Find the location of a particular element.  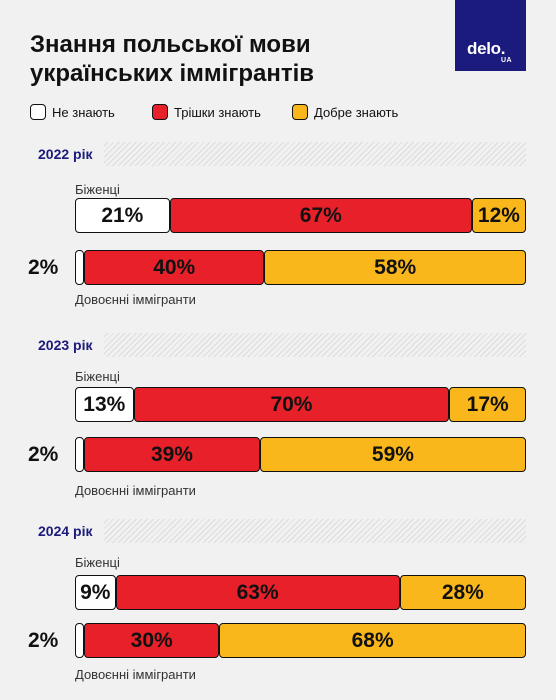

bar-segment-good: 12% is located at coordinates (498, 215).